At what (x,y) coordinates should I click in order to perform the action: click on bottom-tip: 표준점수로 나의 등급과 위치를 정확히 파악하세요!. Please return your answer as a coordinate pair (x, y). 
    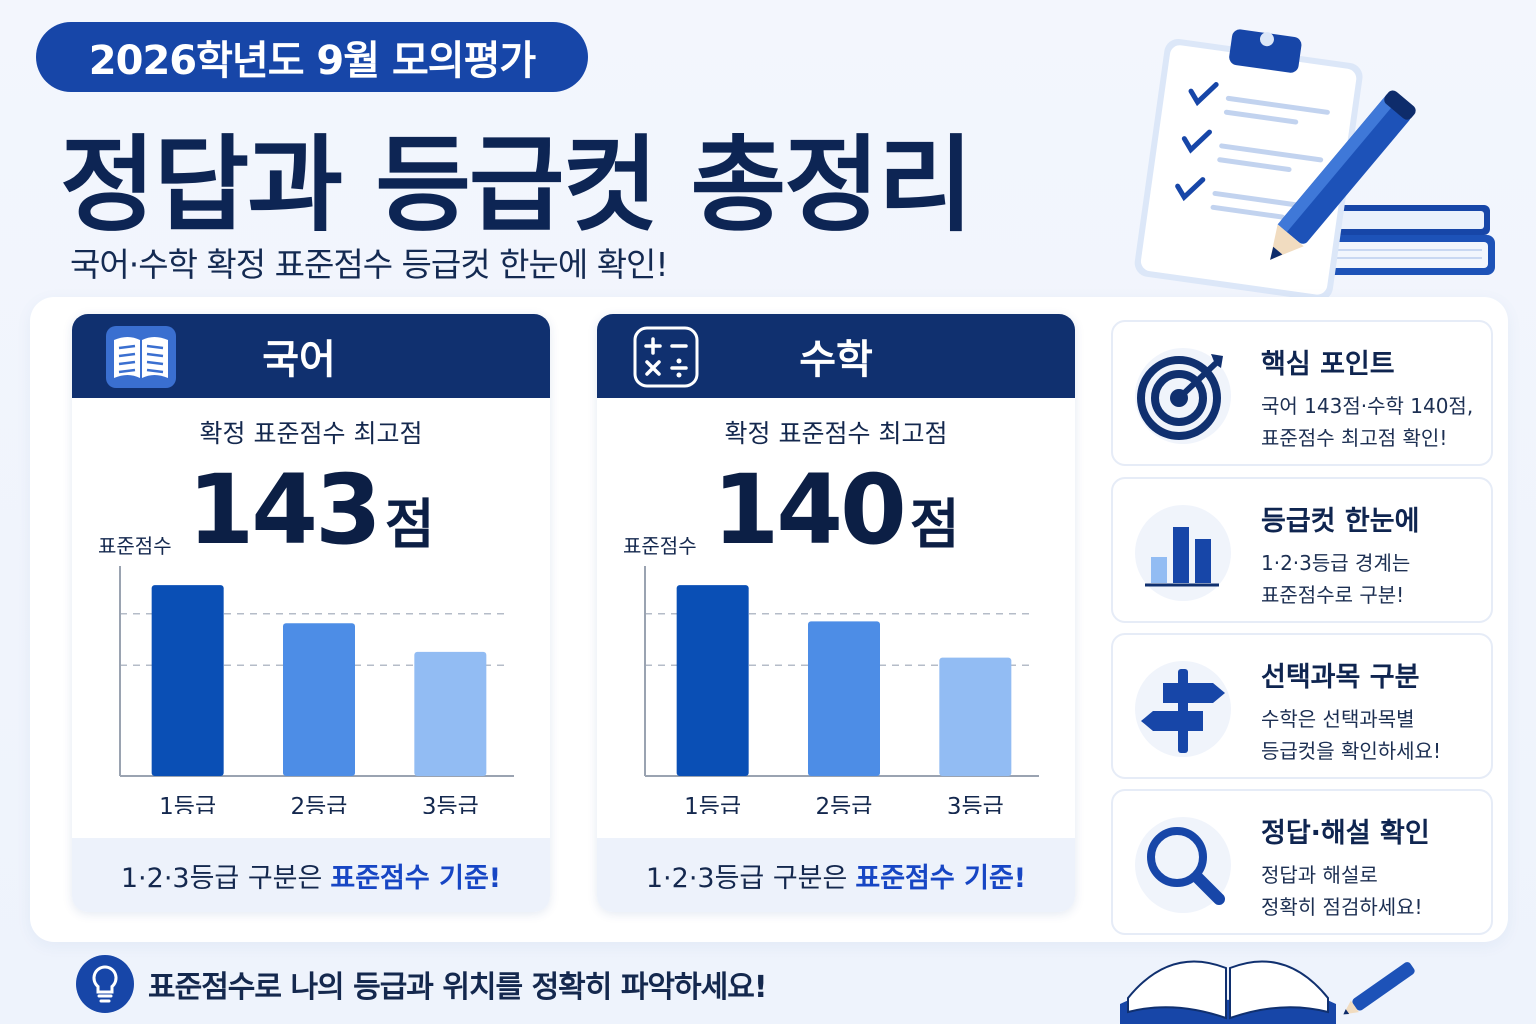
    Looking at the image, I should click on (422, 984).